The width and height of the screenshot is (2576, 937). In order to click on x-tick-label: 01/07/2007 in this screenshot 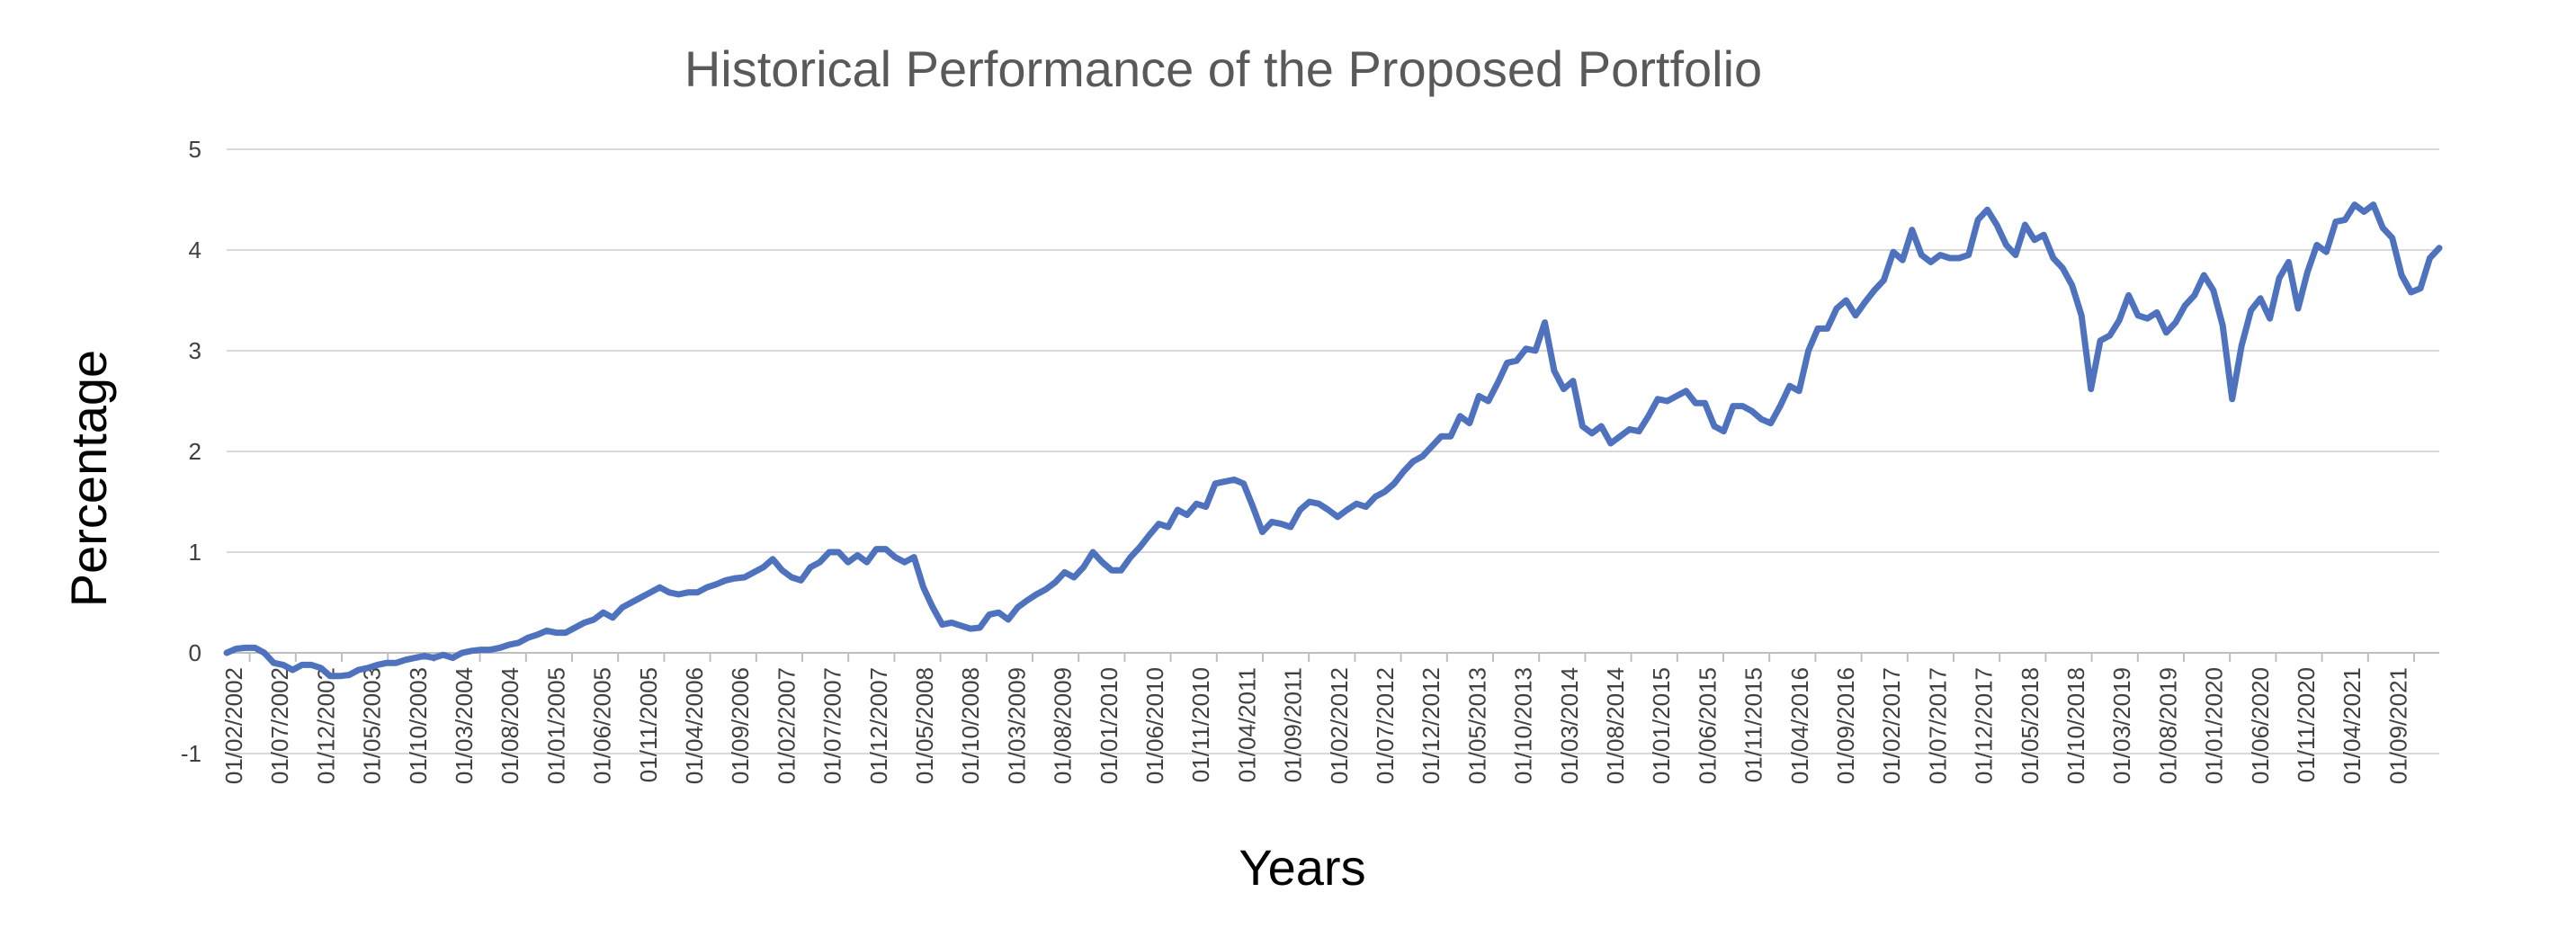, I will do `click(832, 725)`.